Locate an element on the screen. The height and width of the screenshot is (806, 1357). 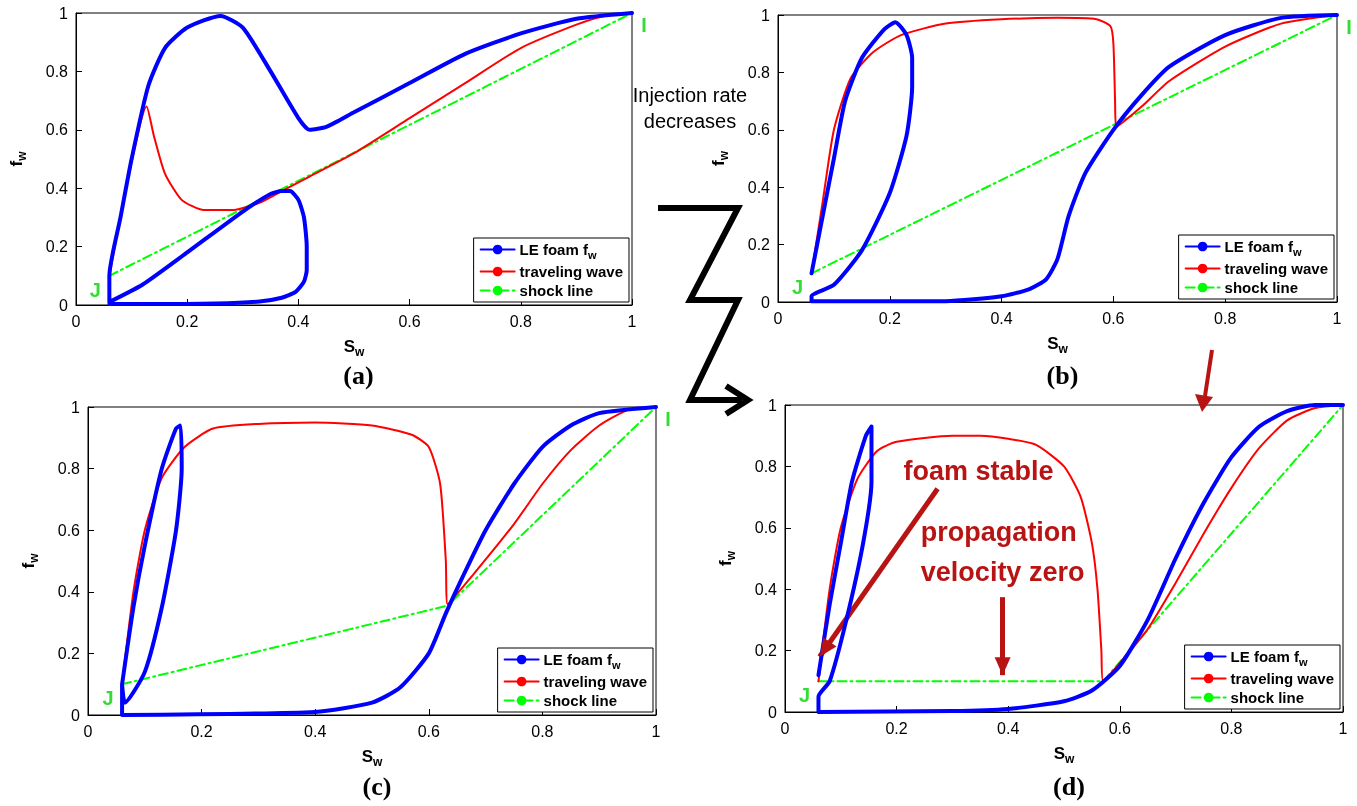
annotation: propagation velocity zero is located at coordinates (1002, 552).